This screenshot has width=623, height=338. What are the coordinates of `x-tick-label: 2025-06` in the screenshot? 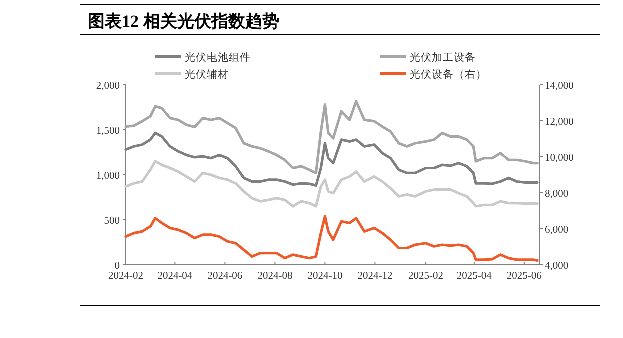 It's located at (524, 276).